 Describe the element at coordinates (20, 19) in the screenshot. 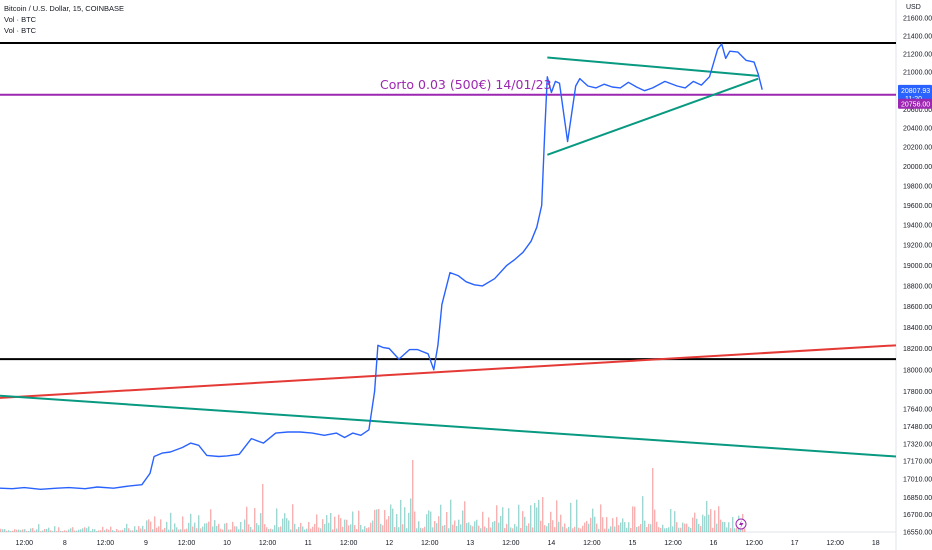

I see `legend-volume-1: Vol · BTC` at that location.